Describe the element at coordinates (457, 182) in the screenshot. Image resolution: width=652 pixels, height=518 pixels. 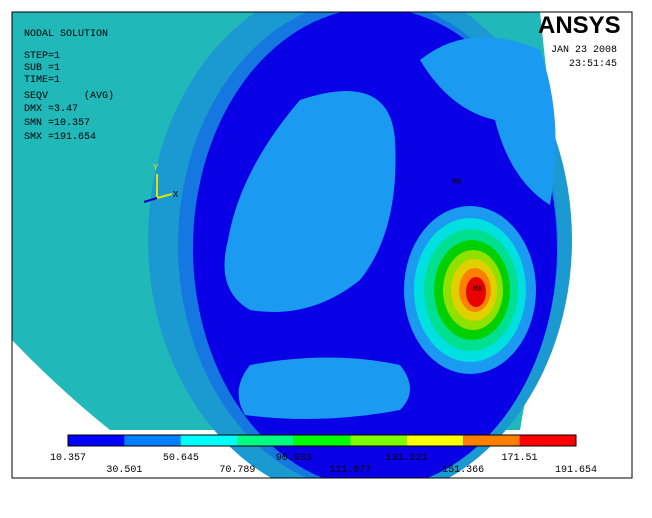
I see `min-marker: MN` at that location.